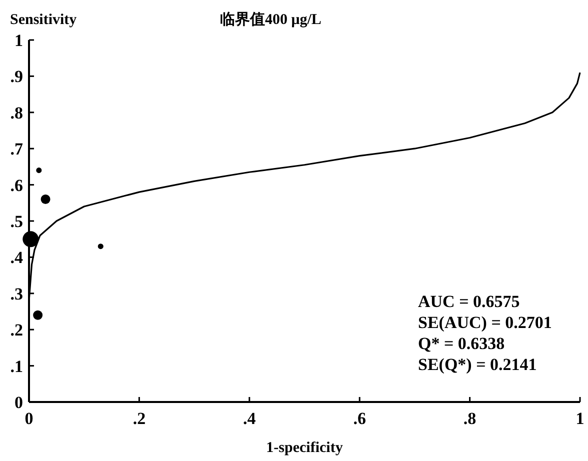 This screenshot has width=588, height=461. What do you see at coordinates (16, 294) in the screenshot?
I see `y-tick-label: .3` at bounding box center [16, 294].